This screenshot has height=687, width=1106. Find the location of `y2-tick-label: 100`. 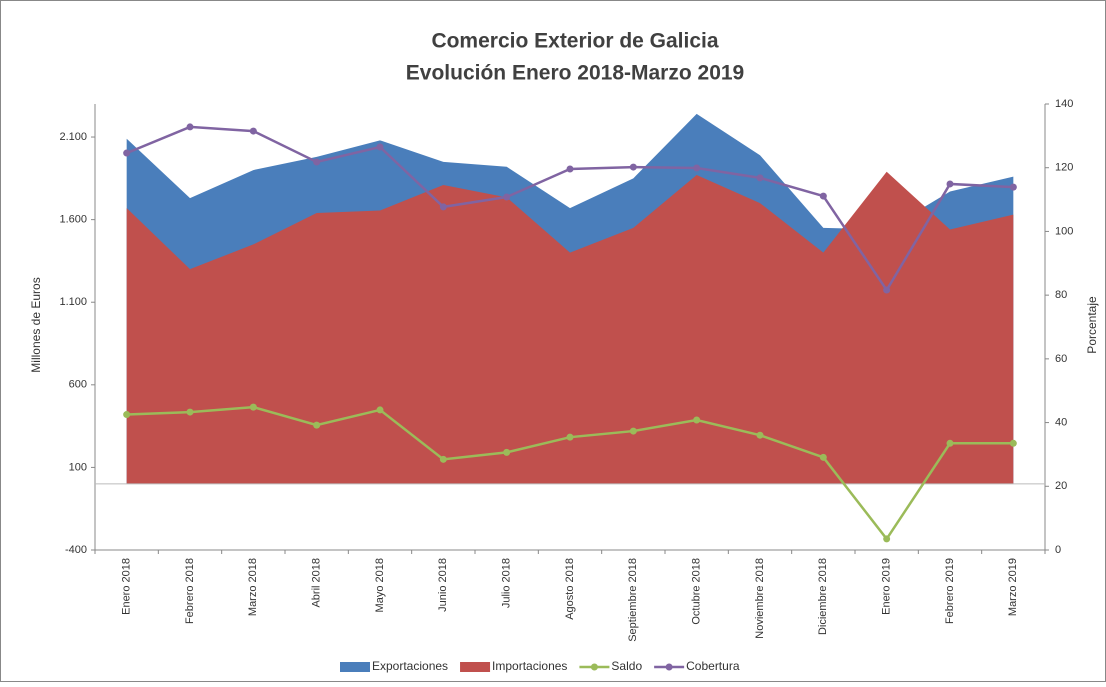

y2-tick-label: 100 is located at coordinates (1064, 231).